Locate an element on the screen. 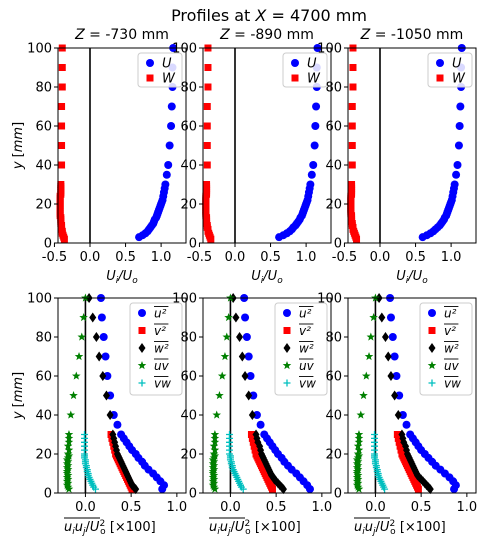 This screenshot has height=542, width=500. axes-frame is located at coordinates (122, 395).